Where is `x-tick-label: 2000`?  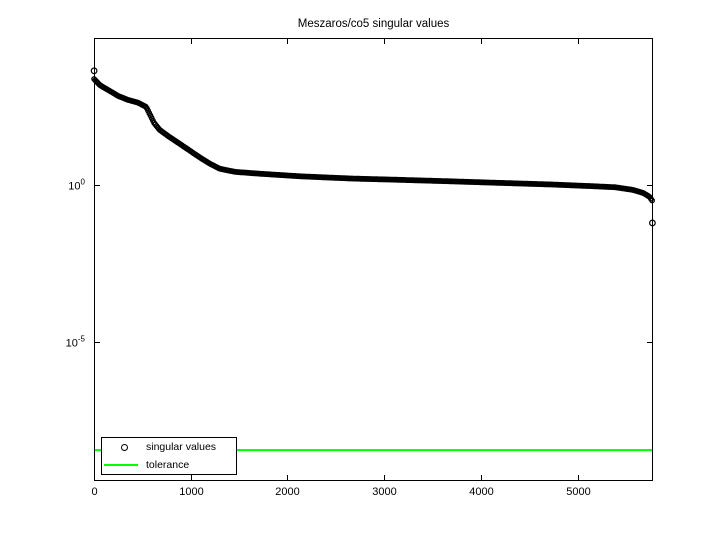 x-tick-label: 2000 is located at coordinates (287, 492).